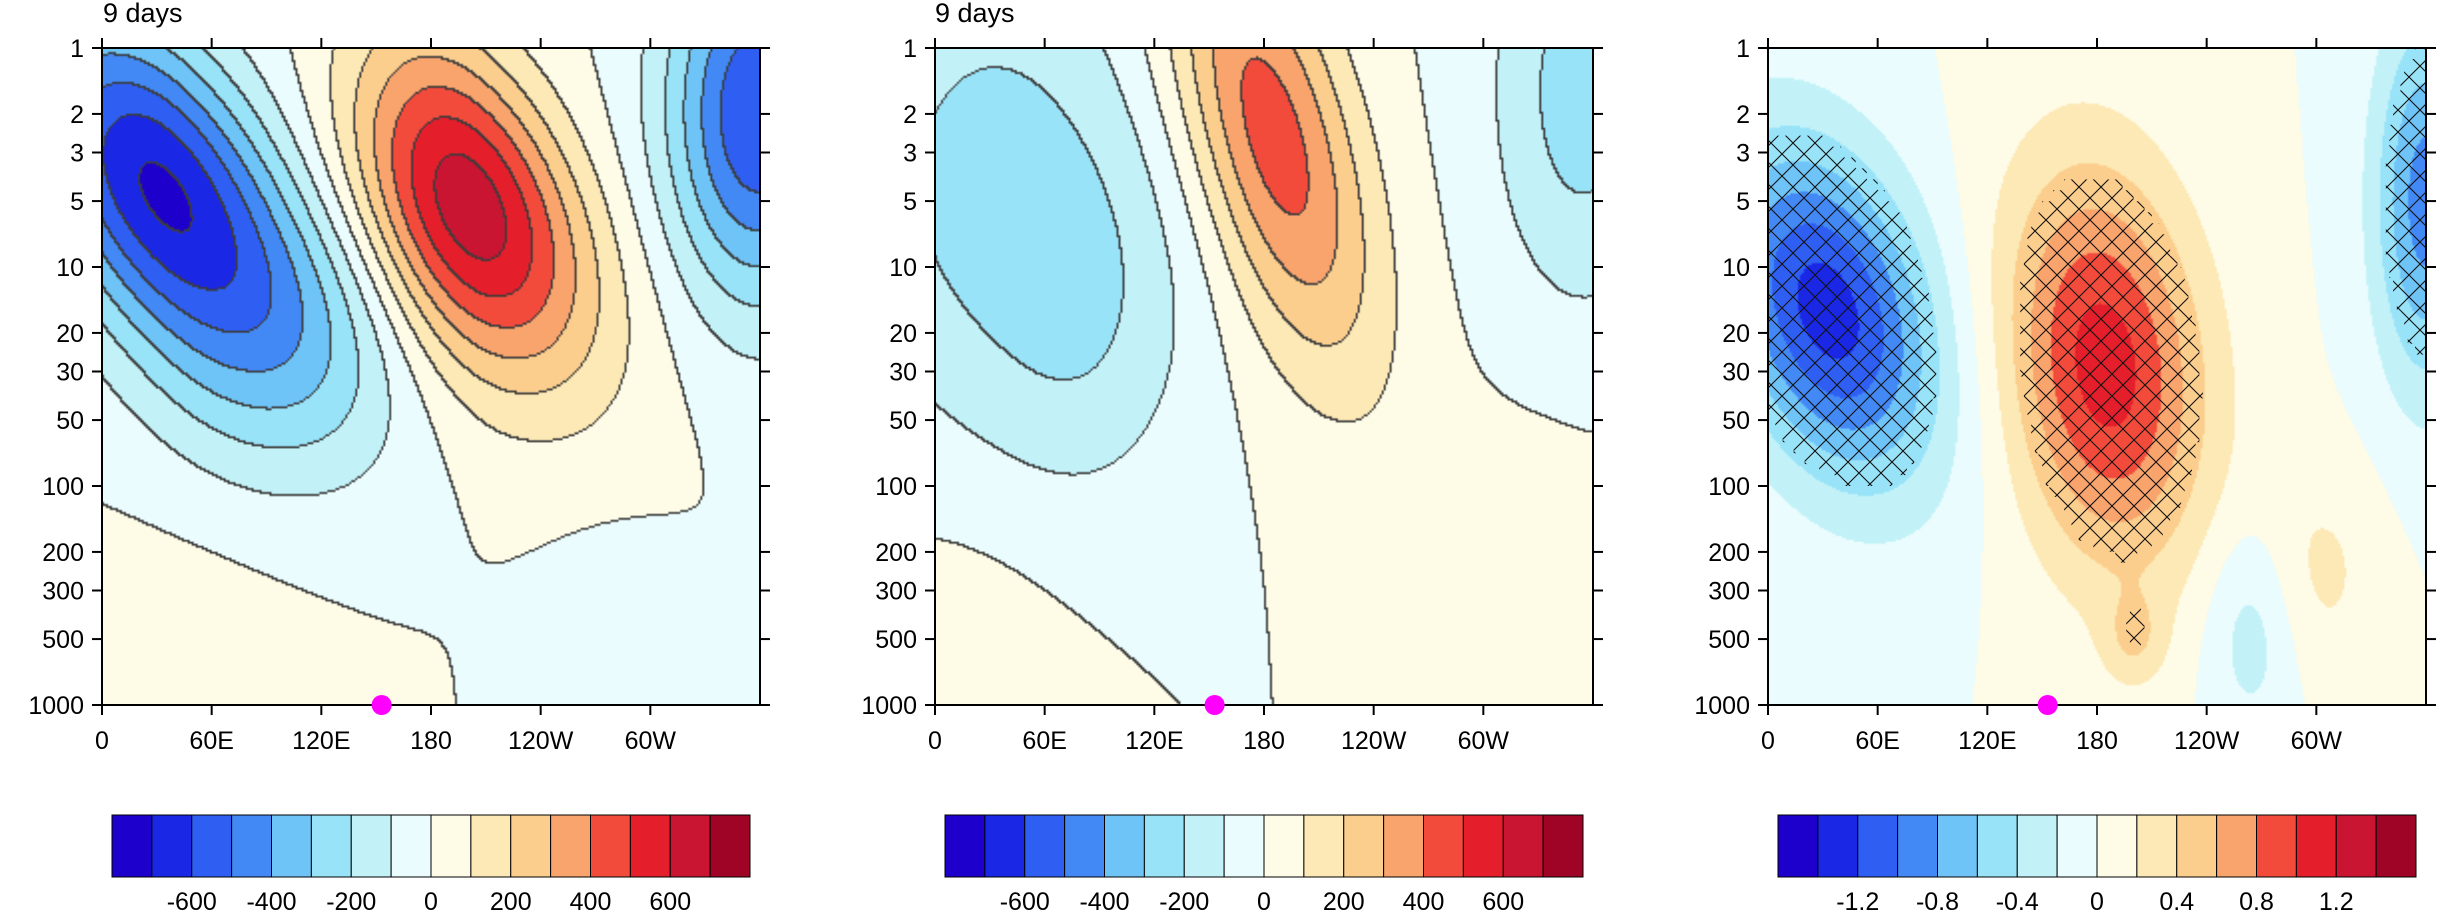 The width and height of the screenshot is (2444, 917). What do you see at coordinates (651, 741) in the screenshot?
I see `panel-1-x-tick-label: 60W` at bounding box center [651, 741].